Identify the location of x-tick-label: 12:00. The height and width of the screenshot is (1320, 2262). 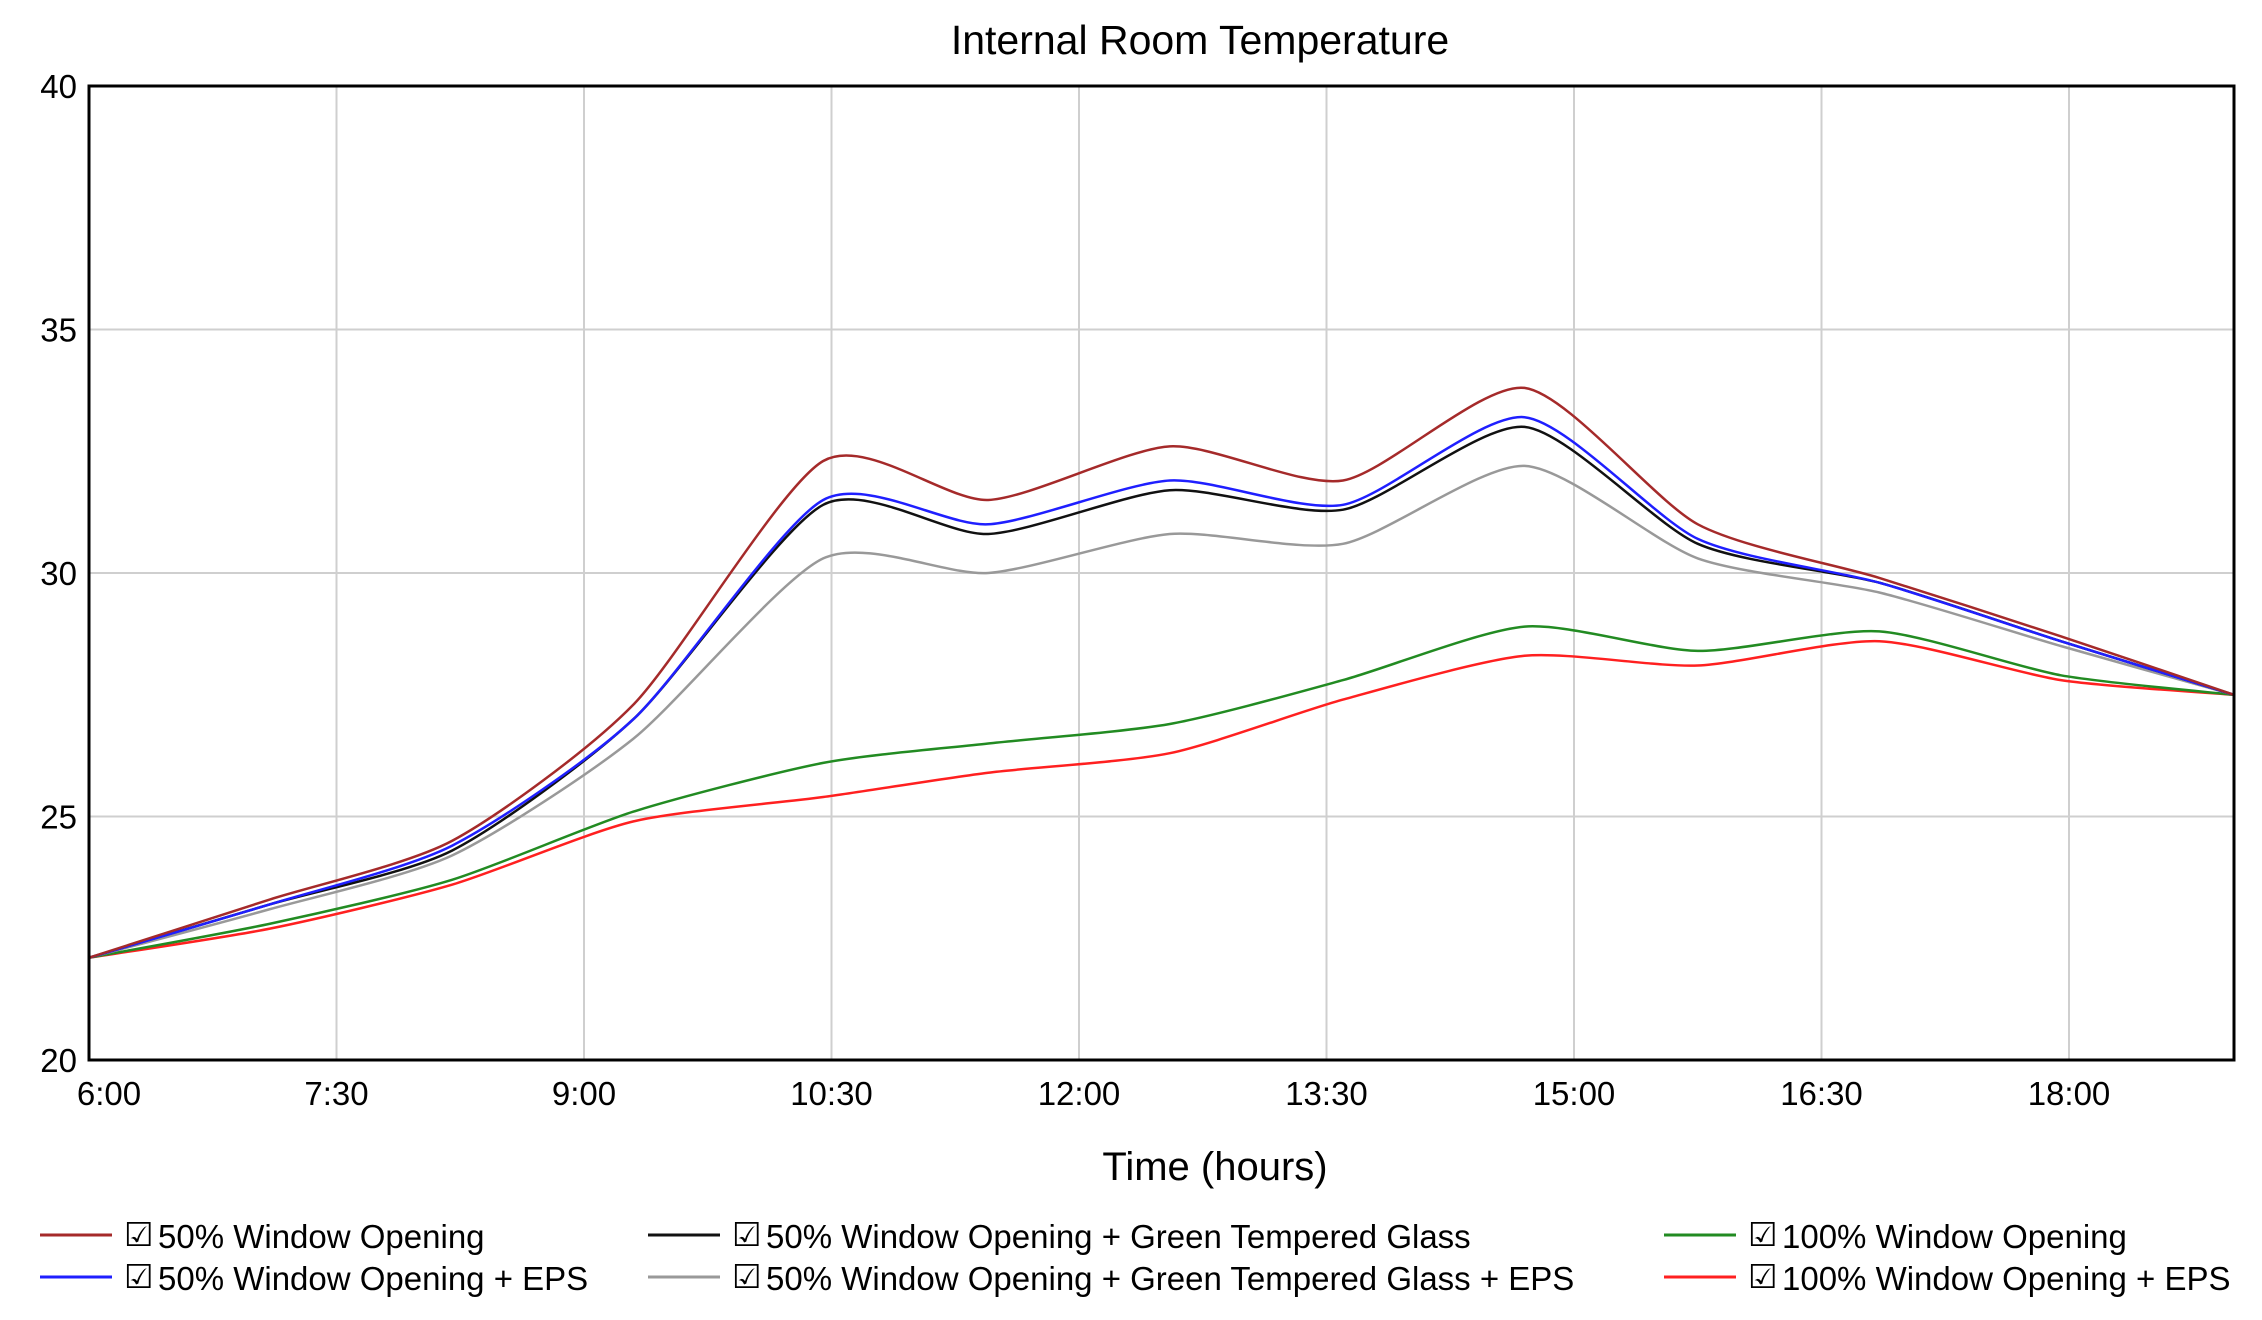
(1079, 1093).